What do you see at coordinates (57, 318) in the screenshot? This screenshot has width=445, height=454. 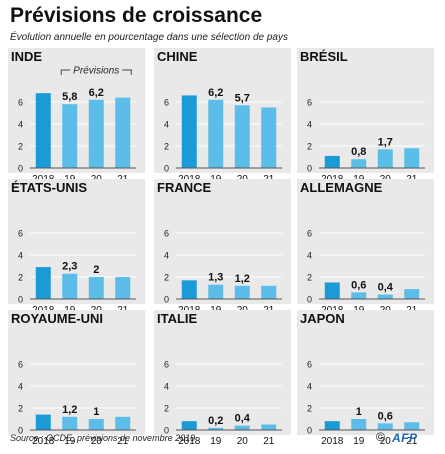 I see `chart-title: ROYAUME-UNI` at bounding box center [57, 318].